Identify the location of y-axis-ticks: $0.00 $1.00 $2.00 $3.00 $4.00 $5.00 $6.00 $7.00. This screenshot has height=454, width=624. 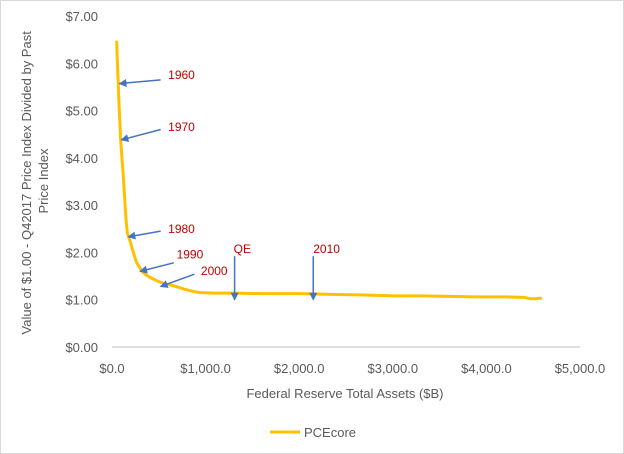
(81, 182).